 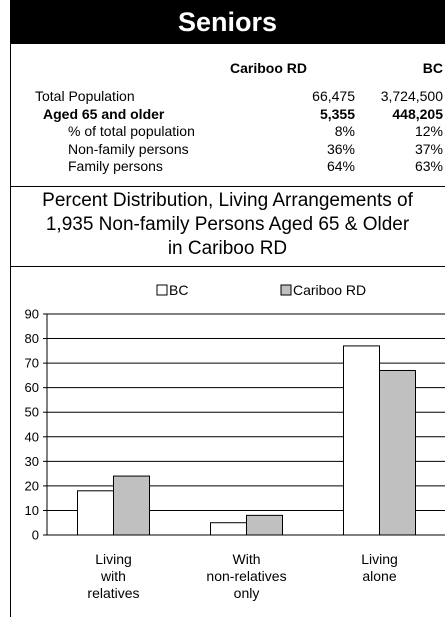 I want to click on stats-row-label: Aged 65 and older, so click(x=104, y=113).